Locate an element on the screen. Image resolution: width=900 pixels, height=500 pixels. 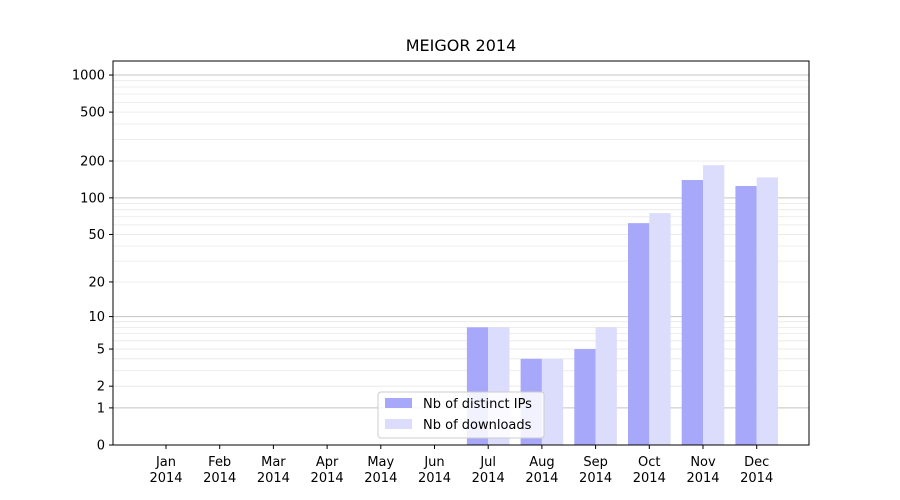
x-tick-label-month: Aug is located at coordinates (541, 462).